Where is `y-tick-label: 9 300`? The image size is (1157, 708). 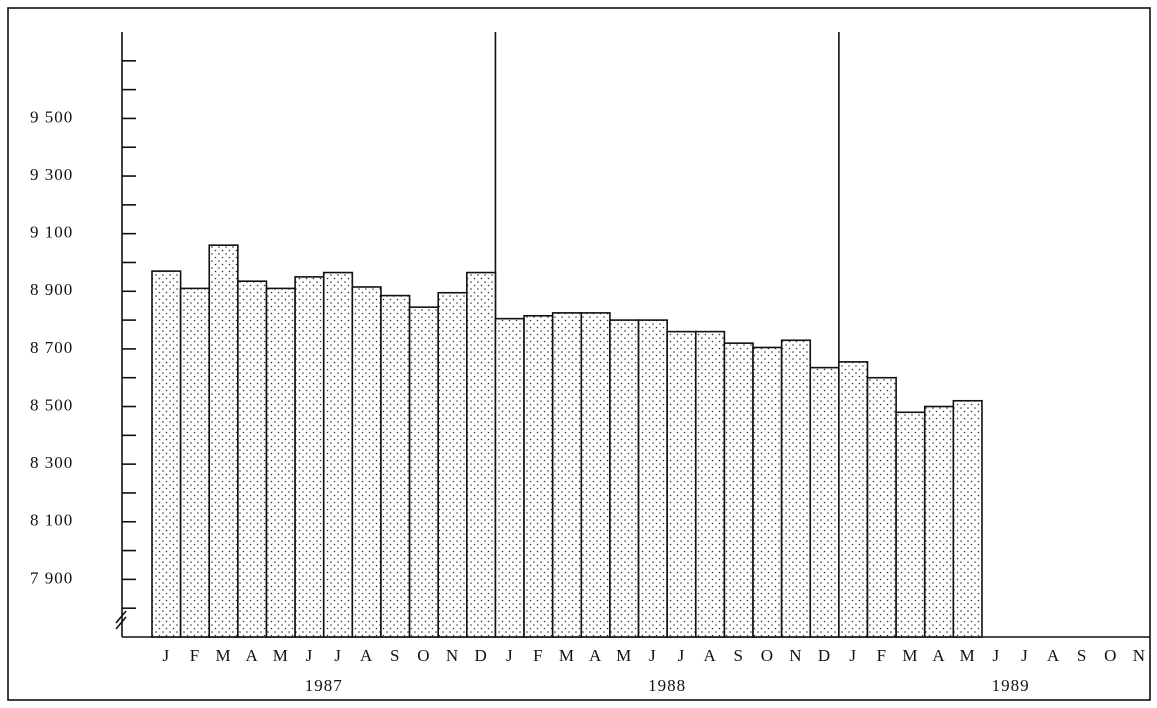
y-tick-label: 9 300 is located at coordinates (51, 174).